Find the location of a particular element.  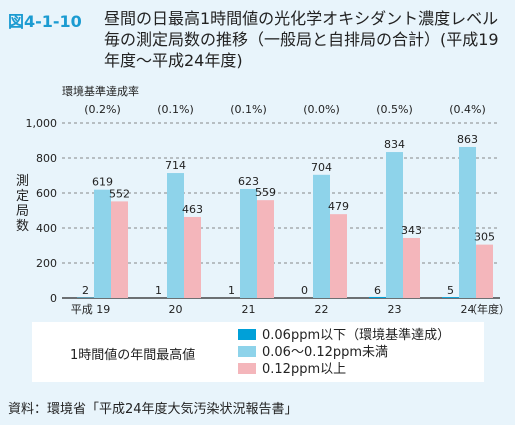

legend-item-mid: 0.06〜0.12ppm未満 is located at coordinates (313, 353).